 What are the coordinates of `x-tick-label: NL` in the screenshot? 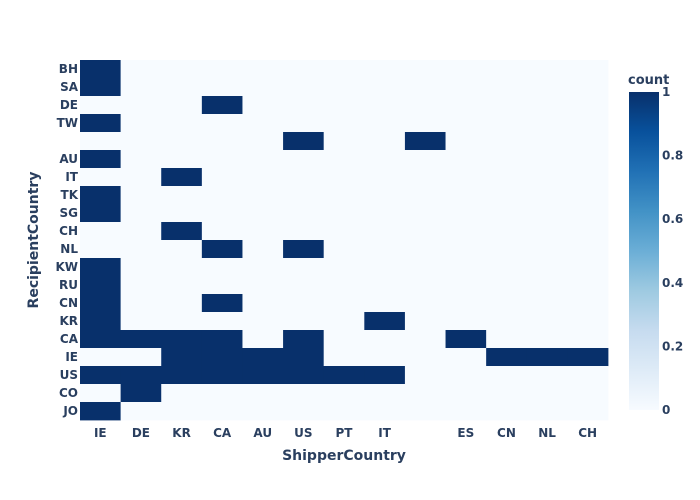 It's located at (547, 433).